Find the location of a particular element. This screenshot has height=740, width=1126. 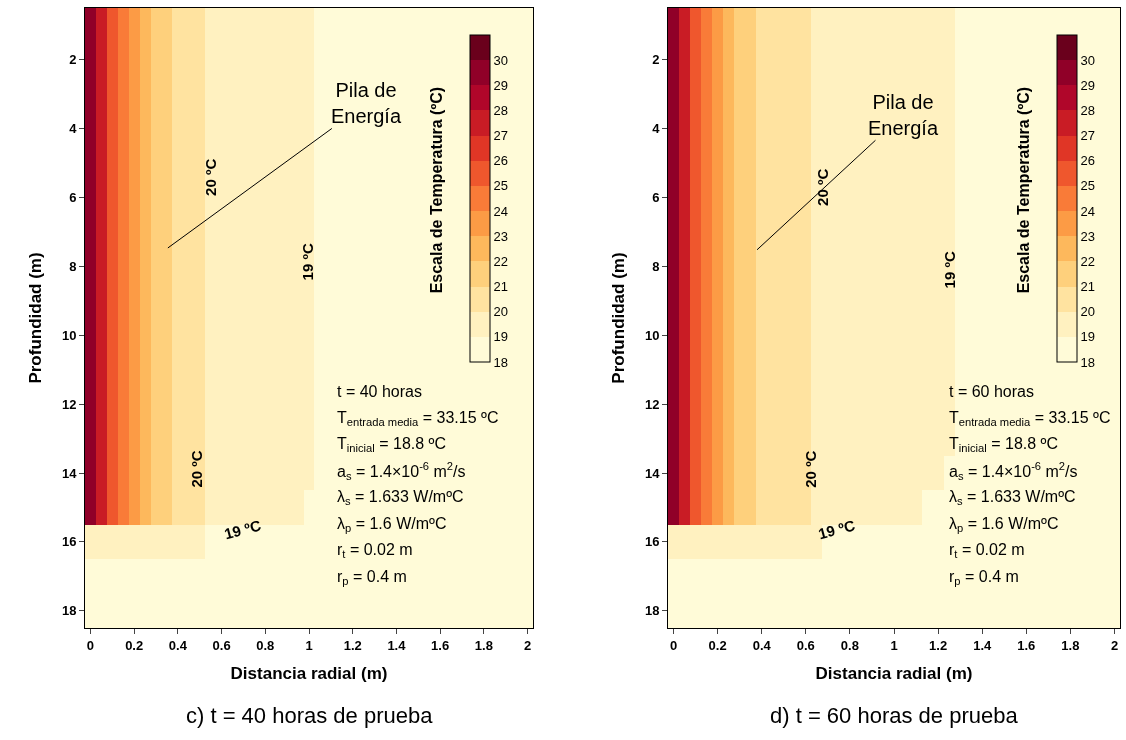

text: d) t = 60 horas de prueba is located at coordinates (894, 715).